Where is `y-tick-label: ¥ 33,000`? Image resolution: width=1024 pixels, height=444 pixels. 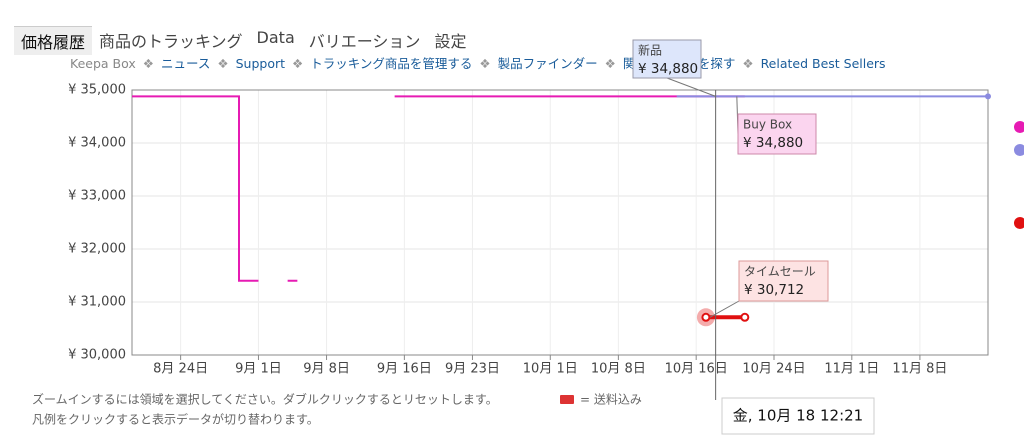
y-tick-label: ¥ 33,000 is located at coordinates (97, 196).